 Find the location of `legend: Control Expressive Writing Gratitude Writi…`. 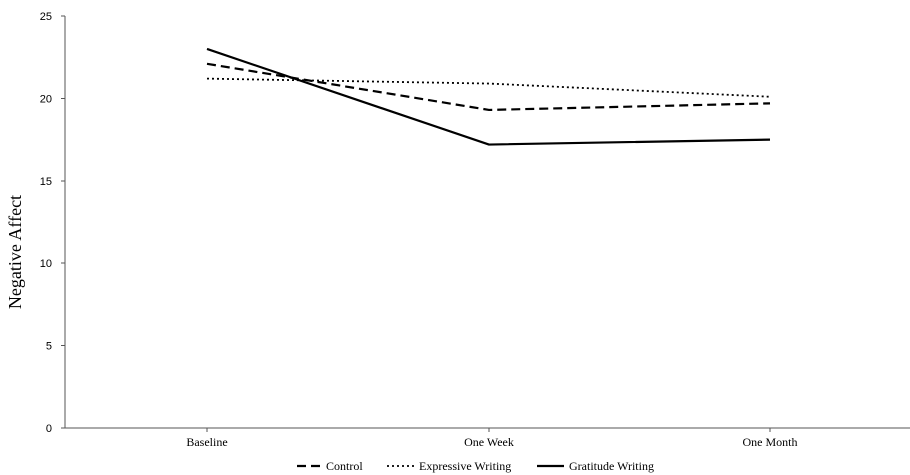

legend: Control Expressive Writing Gratitude Writi… is located at coordinates (475, 466).